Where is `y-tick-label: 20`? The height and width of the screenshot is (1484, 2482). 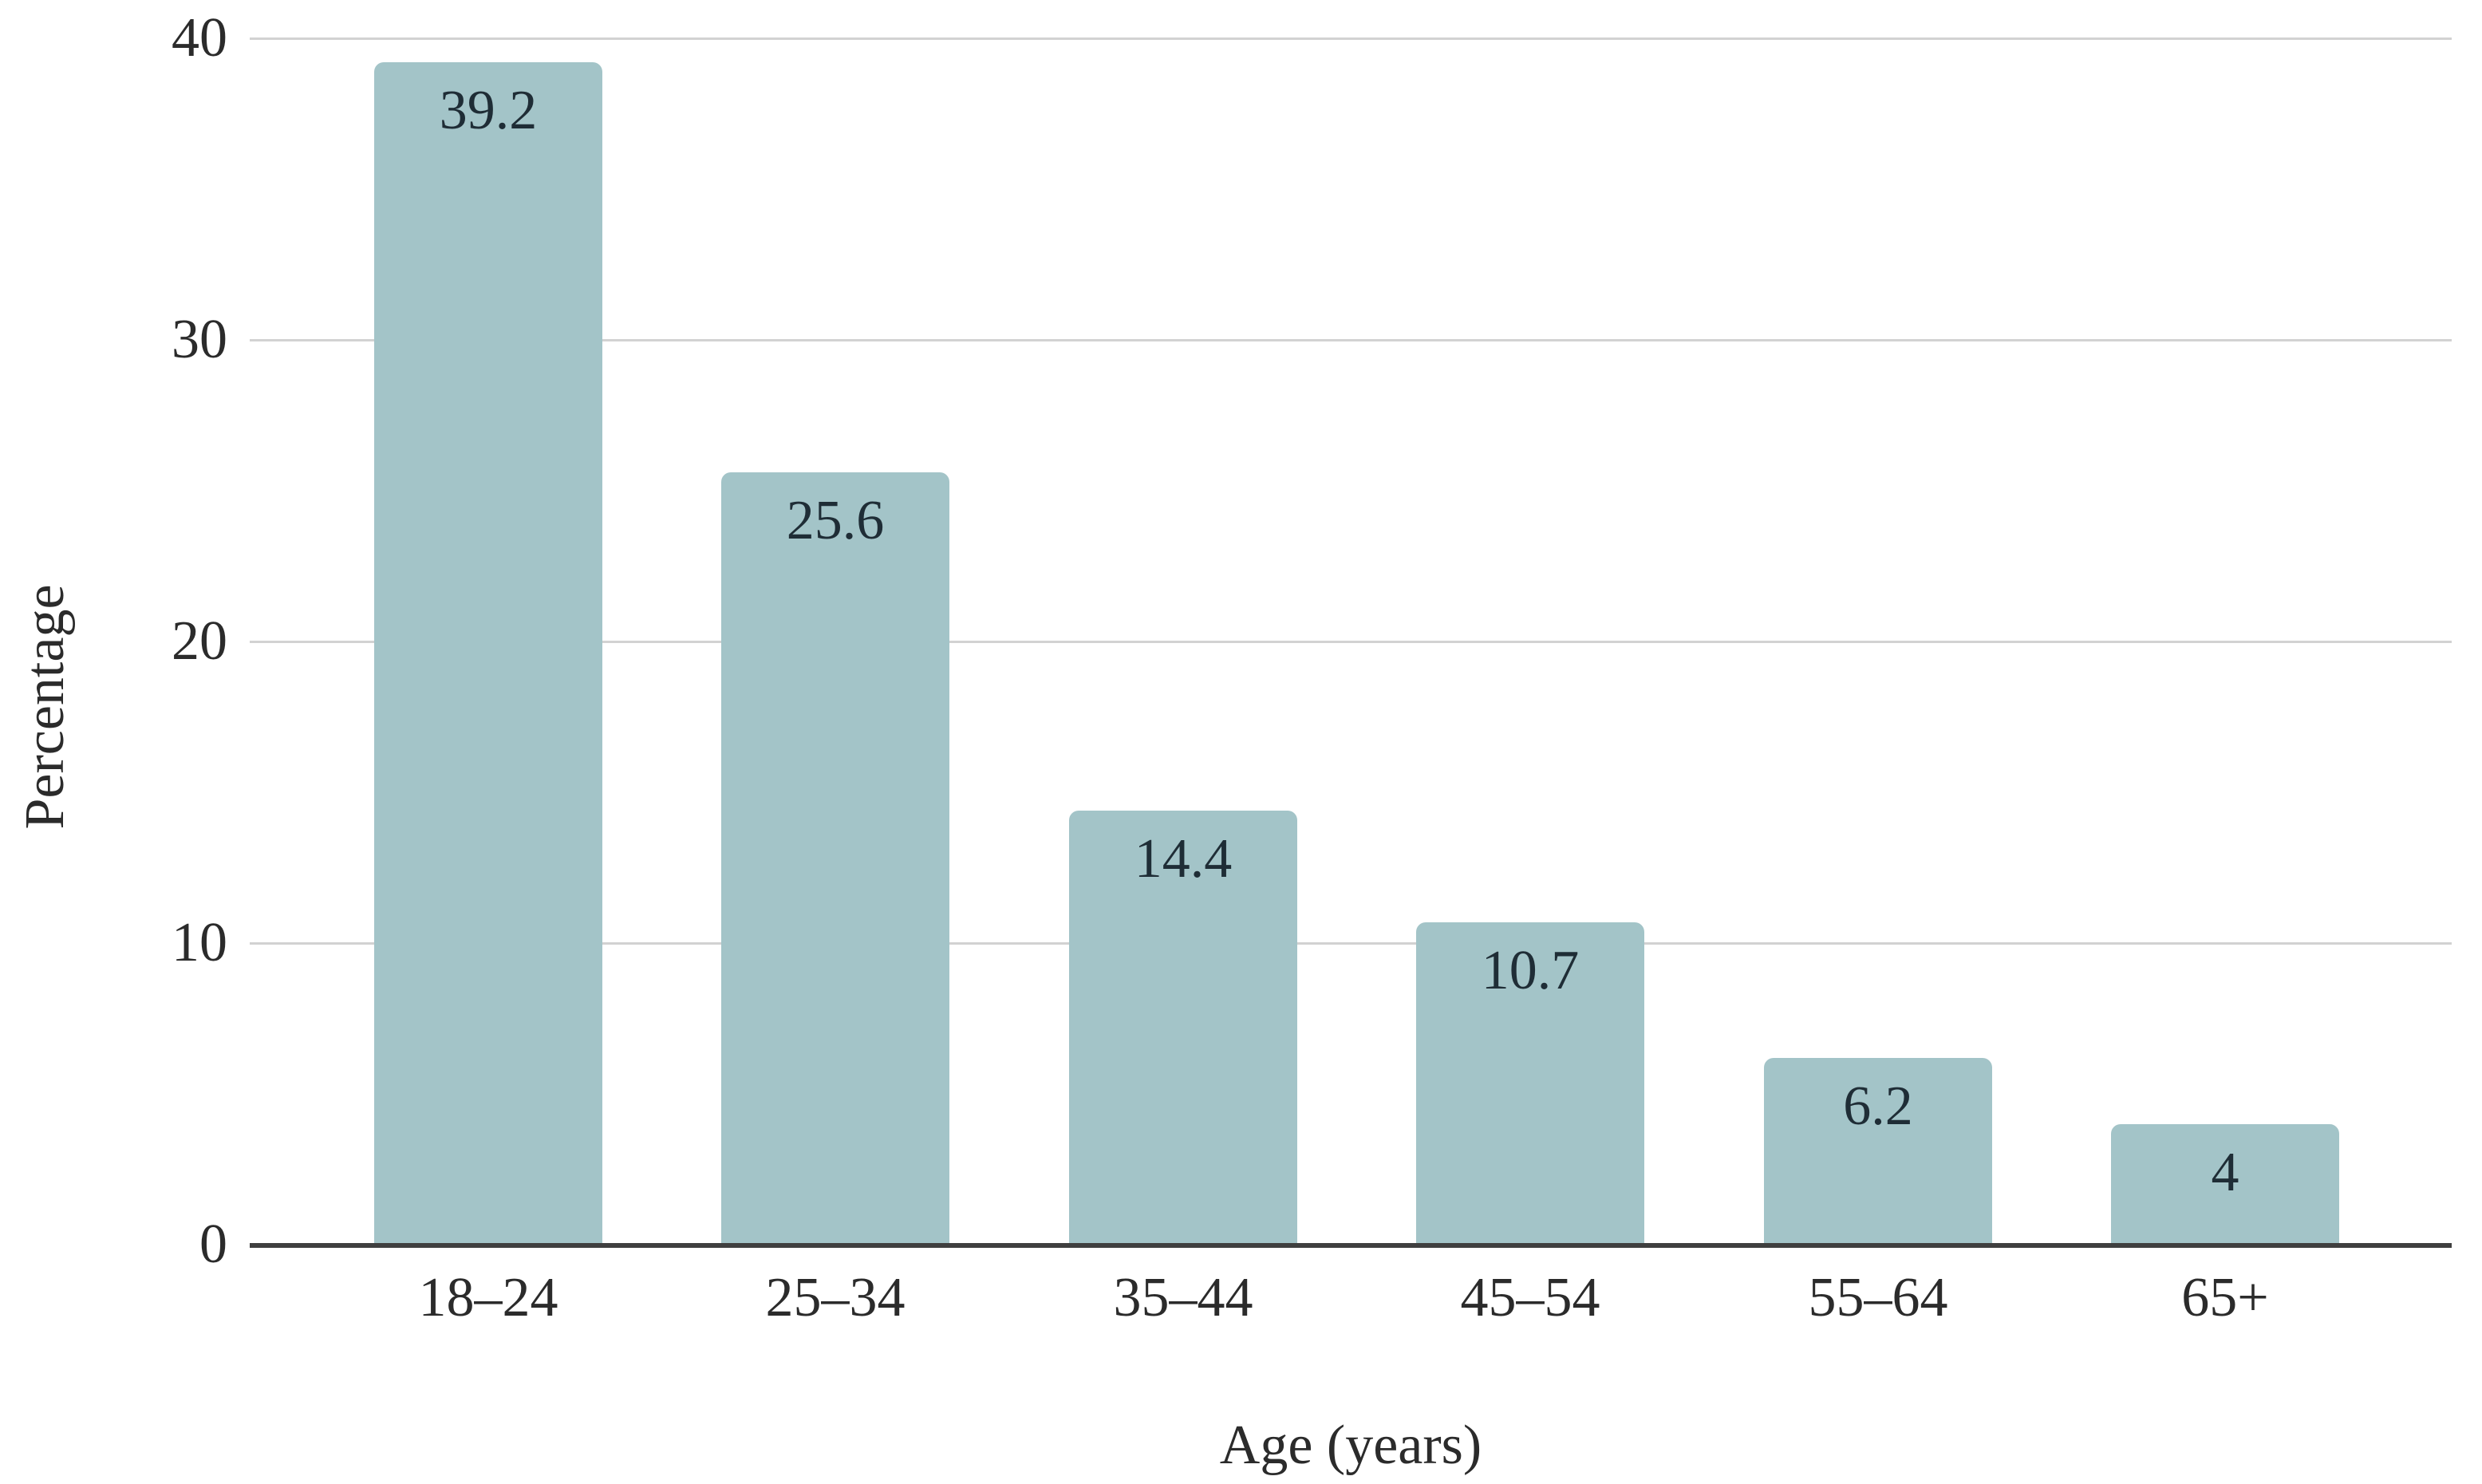 y-tick-label: 20 is located at coordinates (199, 641).